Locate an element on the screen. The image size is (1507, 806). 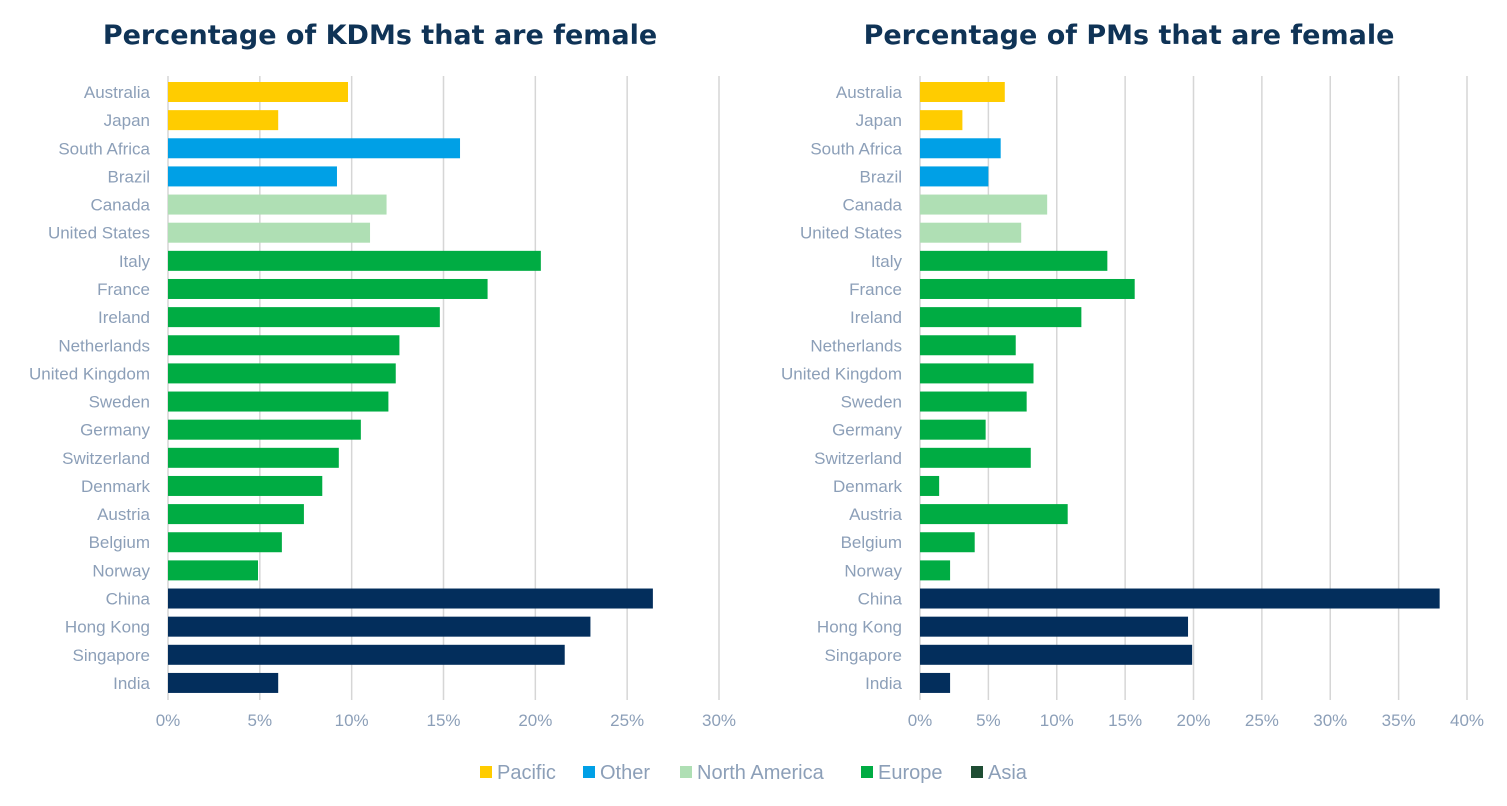
pm-bar-china is located at coordinates (1180, 598).